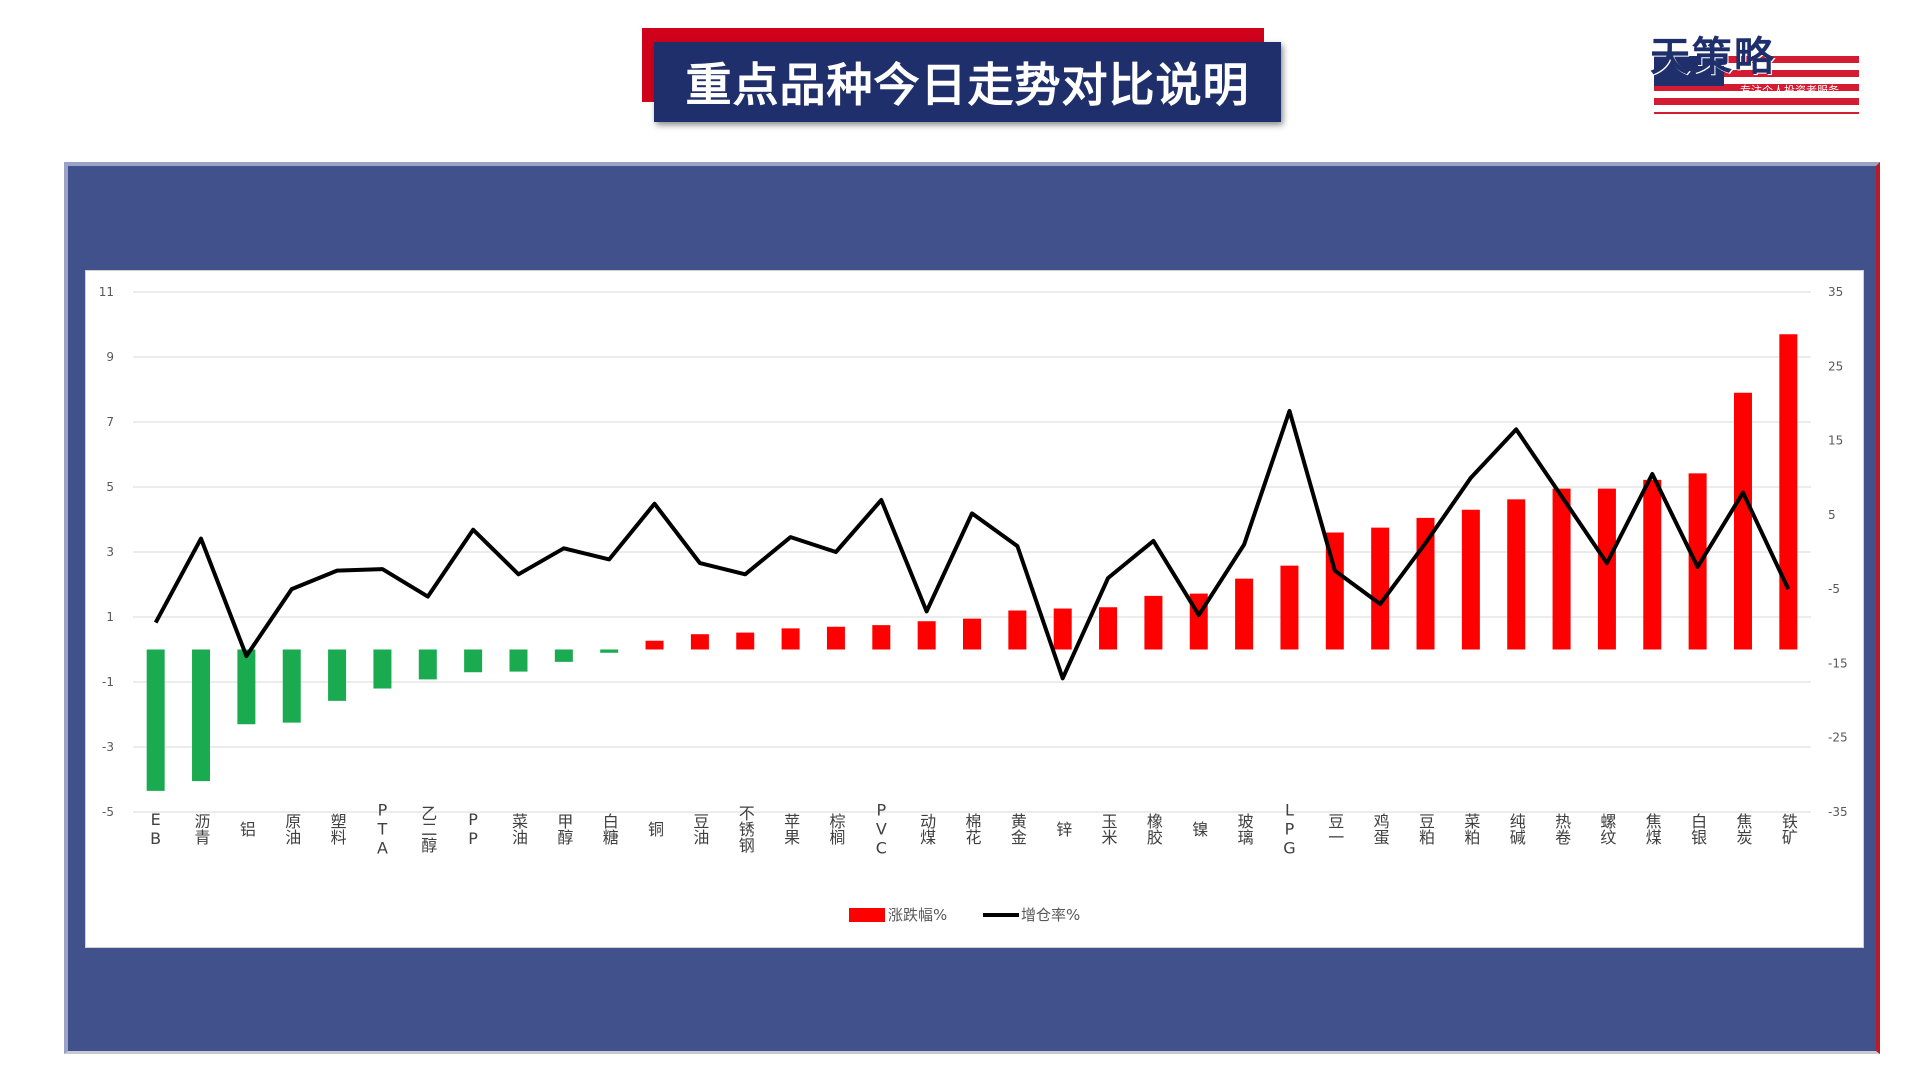 The image size is (1920, 1072). I want to click on category-label: 塑料, so click(337, 829).